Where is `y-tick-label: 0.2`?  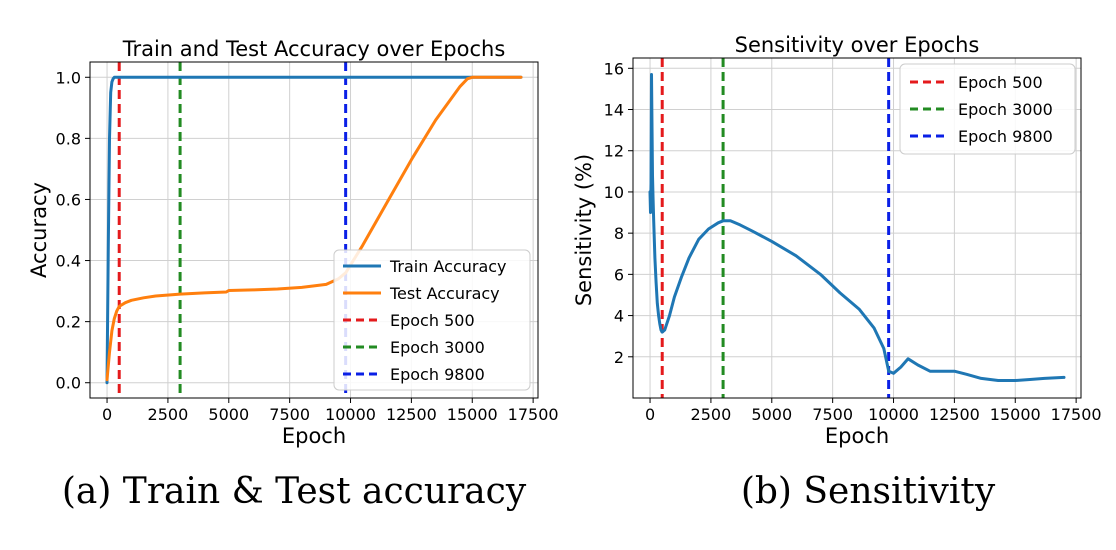 y-tick-label: 0.2 is located at coordinates (68, 322).